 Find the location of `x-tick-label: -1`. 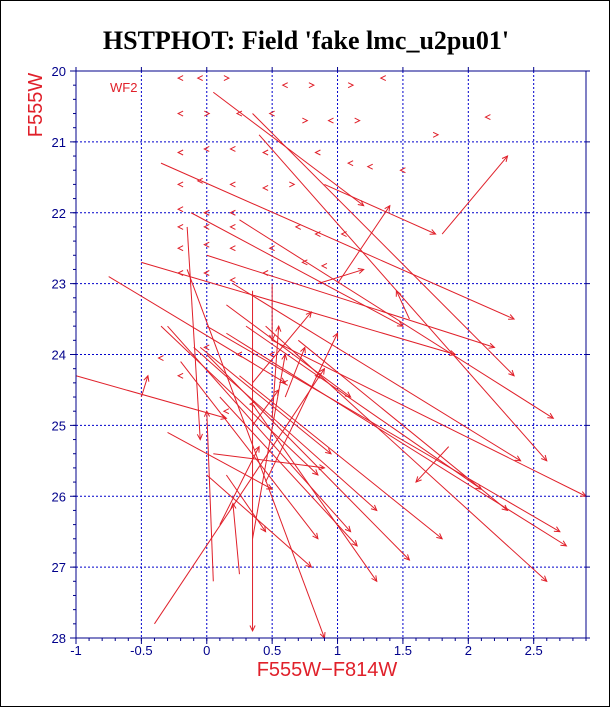

x-tick-label: -1 is located at coordinates (76, 650).